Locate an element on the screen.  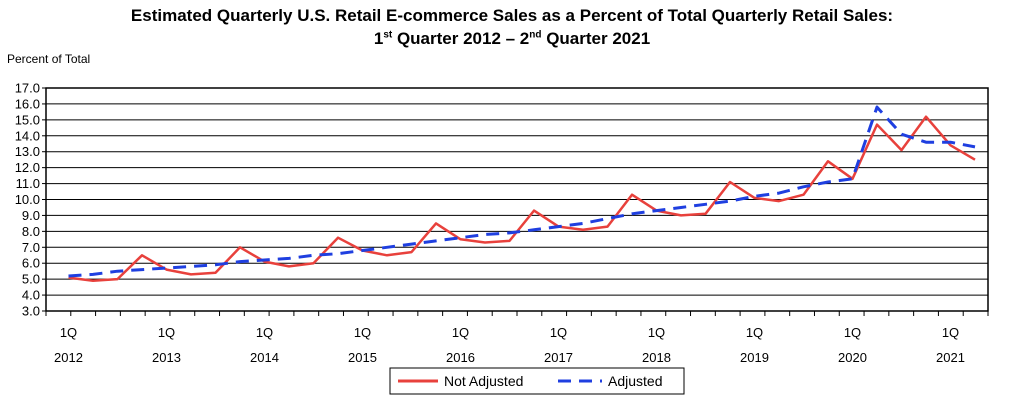
legend-box is located at coordinates (537, 381).